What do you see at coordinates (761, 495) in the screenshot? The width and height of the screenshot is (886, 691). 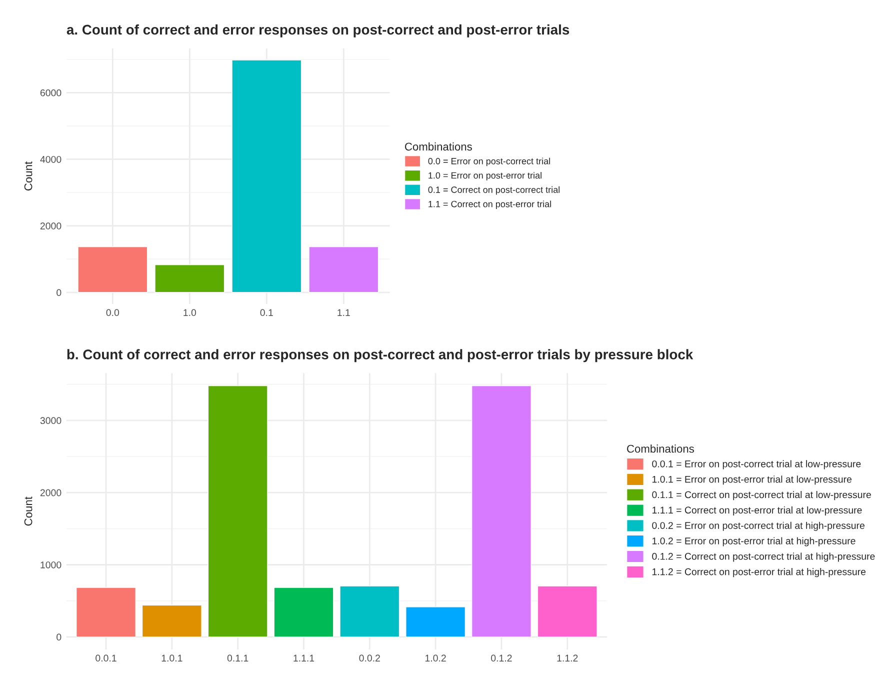 I see `legend-label: 0.1.1 = Correct on post-correct trial at low-pressure` at bounding box center [761, 495].